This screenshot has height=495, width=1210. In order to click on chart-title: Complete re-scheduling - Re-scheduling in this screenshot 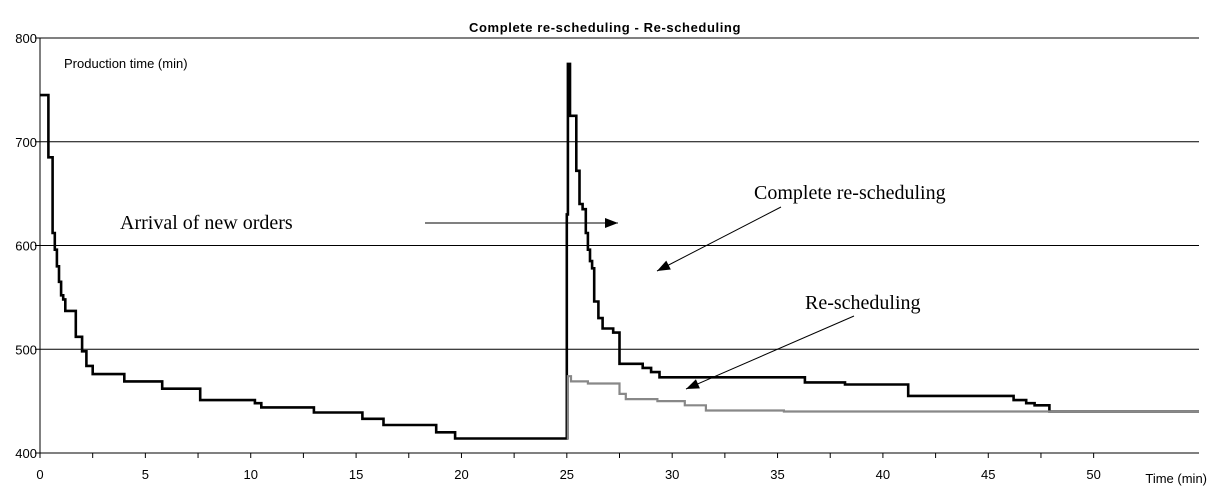, I will do `click(605, 27)`.